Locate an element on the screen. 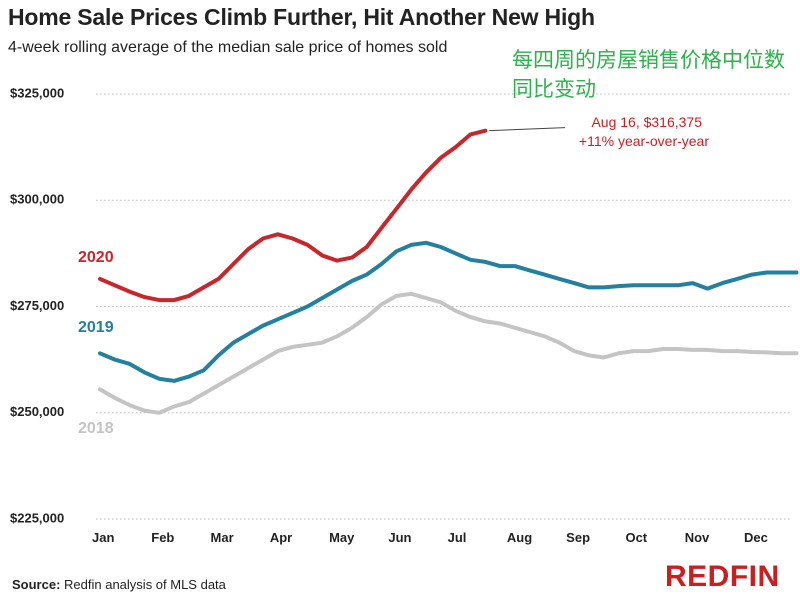  x-tick-label: Aug is located at coordinates (519, 537).